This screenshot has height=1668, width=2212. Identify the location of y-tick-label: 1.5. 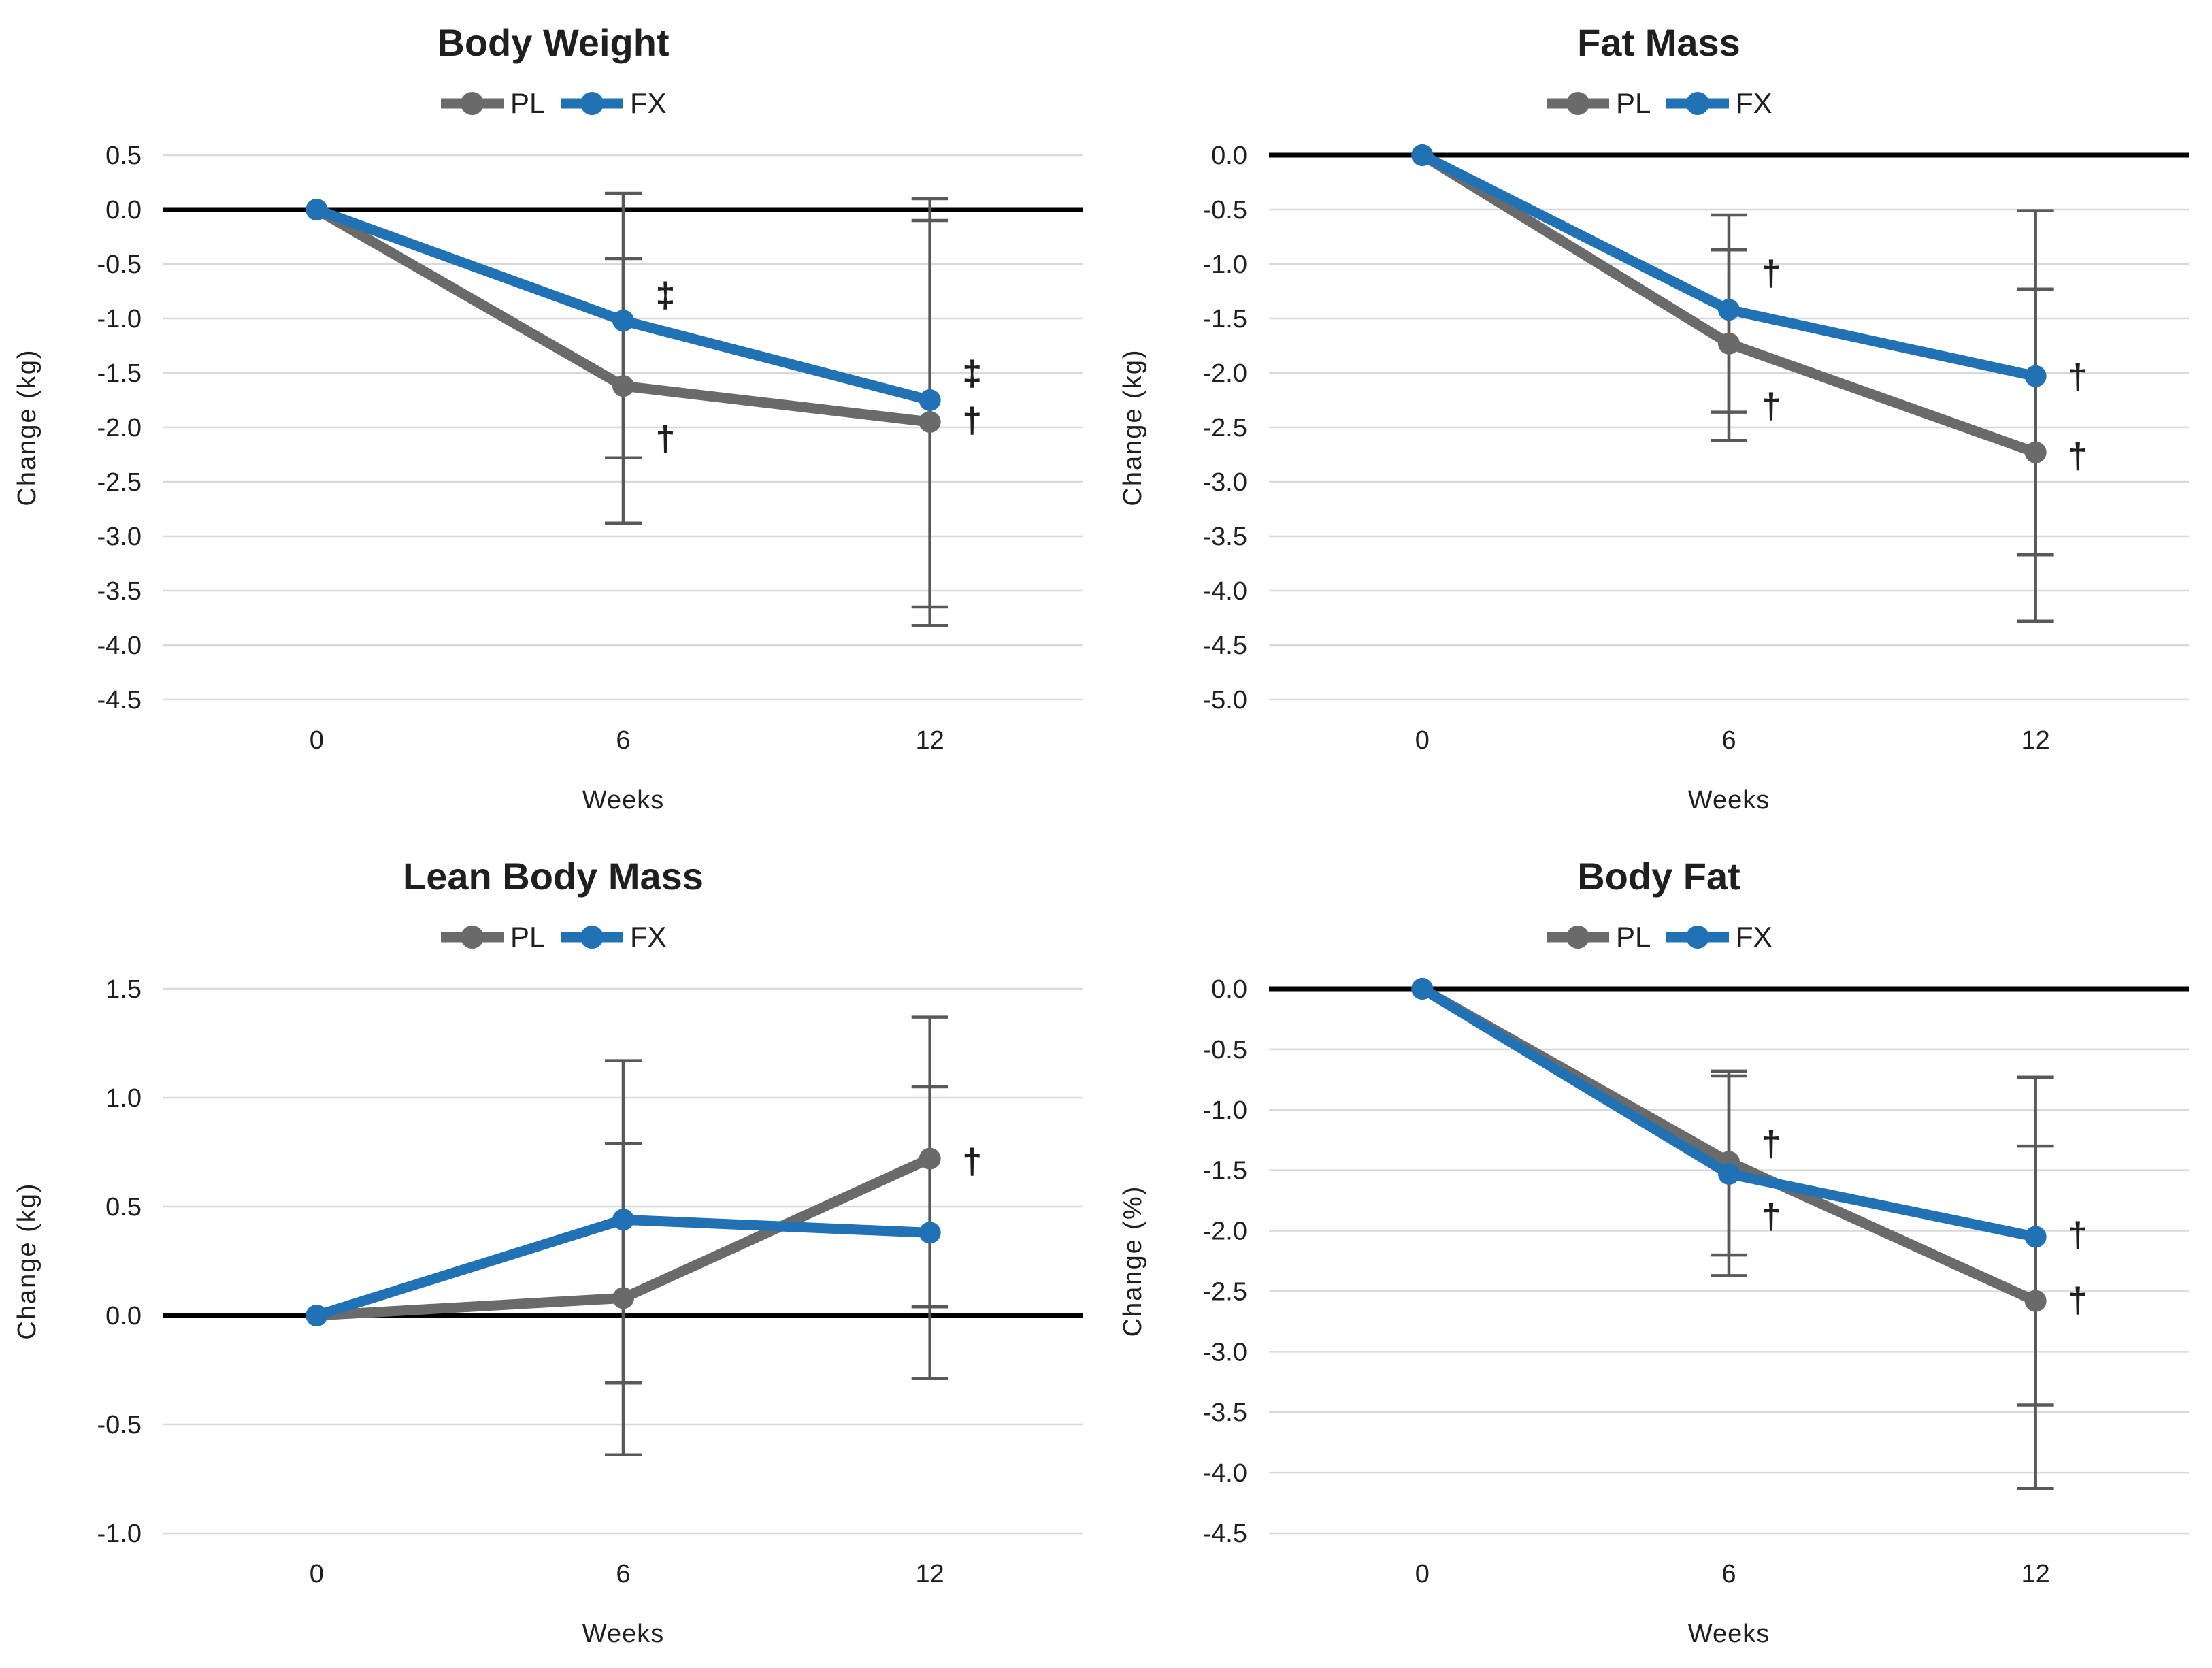
(123, 989).